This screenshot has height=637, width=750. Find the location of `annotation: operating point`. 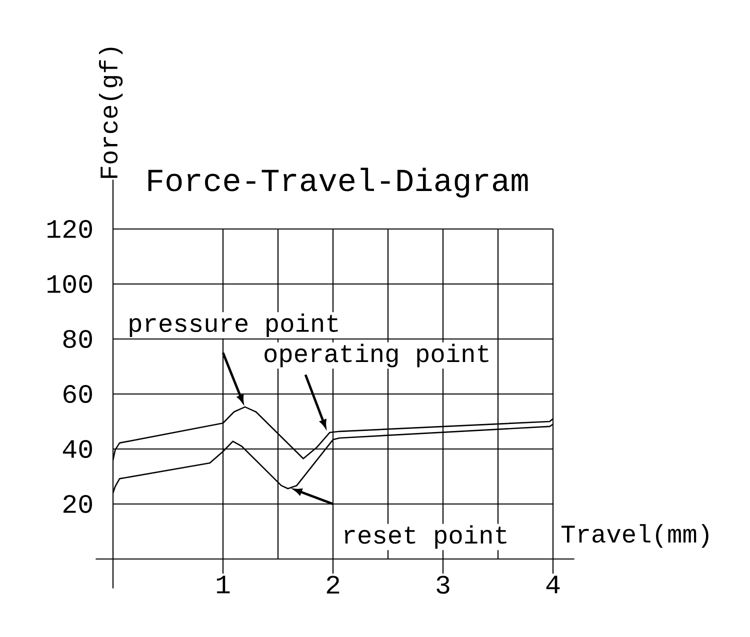

annotation: operating point is located at coordinates (376, 356).